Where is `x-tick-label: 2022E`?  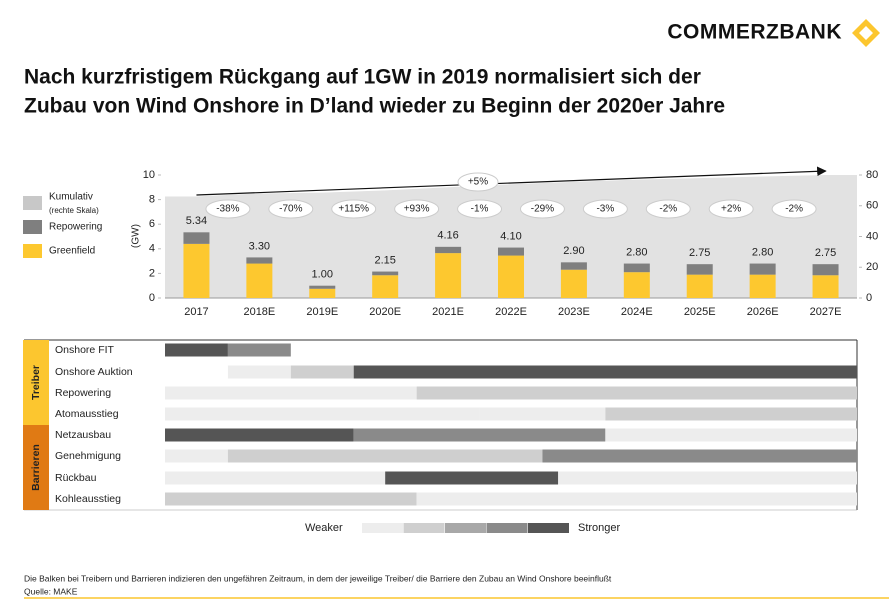
x-tick-label: 2022E is located at coordinates (511, 312).